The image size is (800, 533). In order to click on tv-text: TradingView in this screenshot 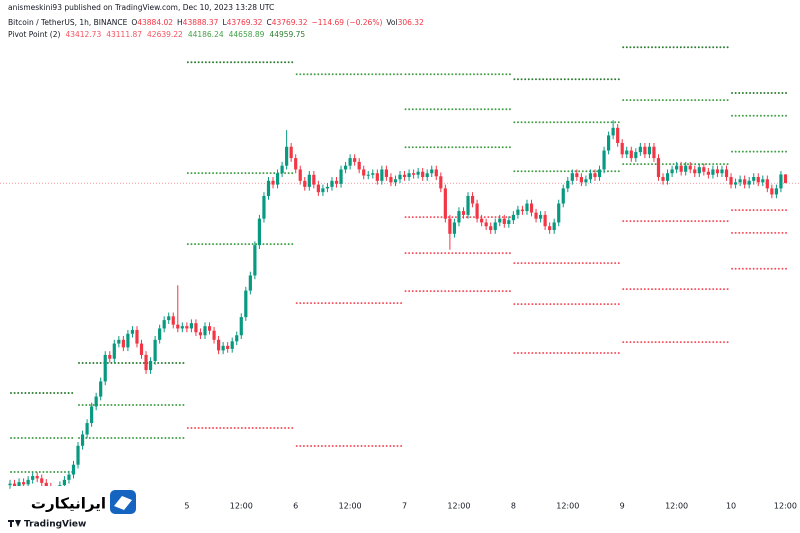, I will do `click(55, 525)`.